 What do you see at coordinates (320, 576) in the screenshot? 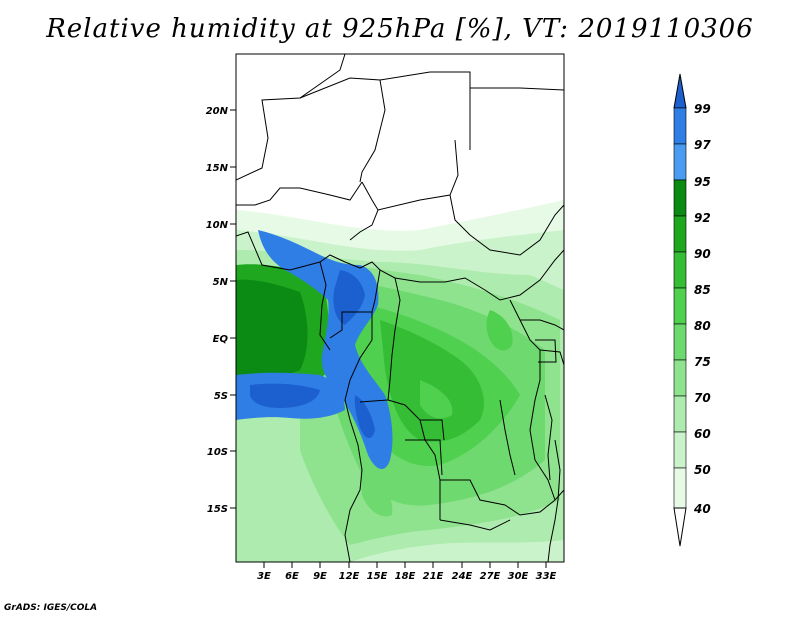
I see `lon-tick-label: 9E` at bounding box center [320, 576].